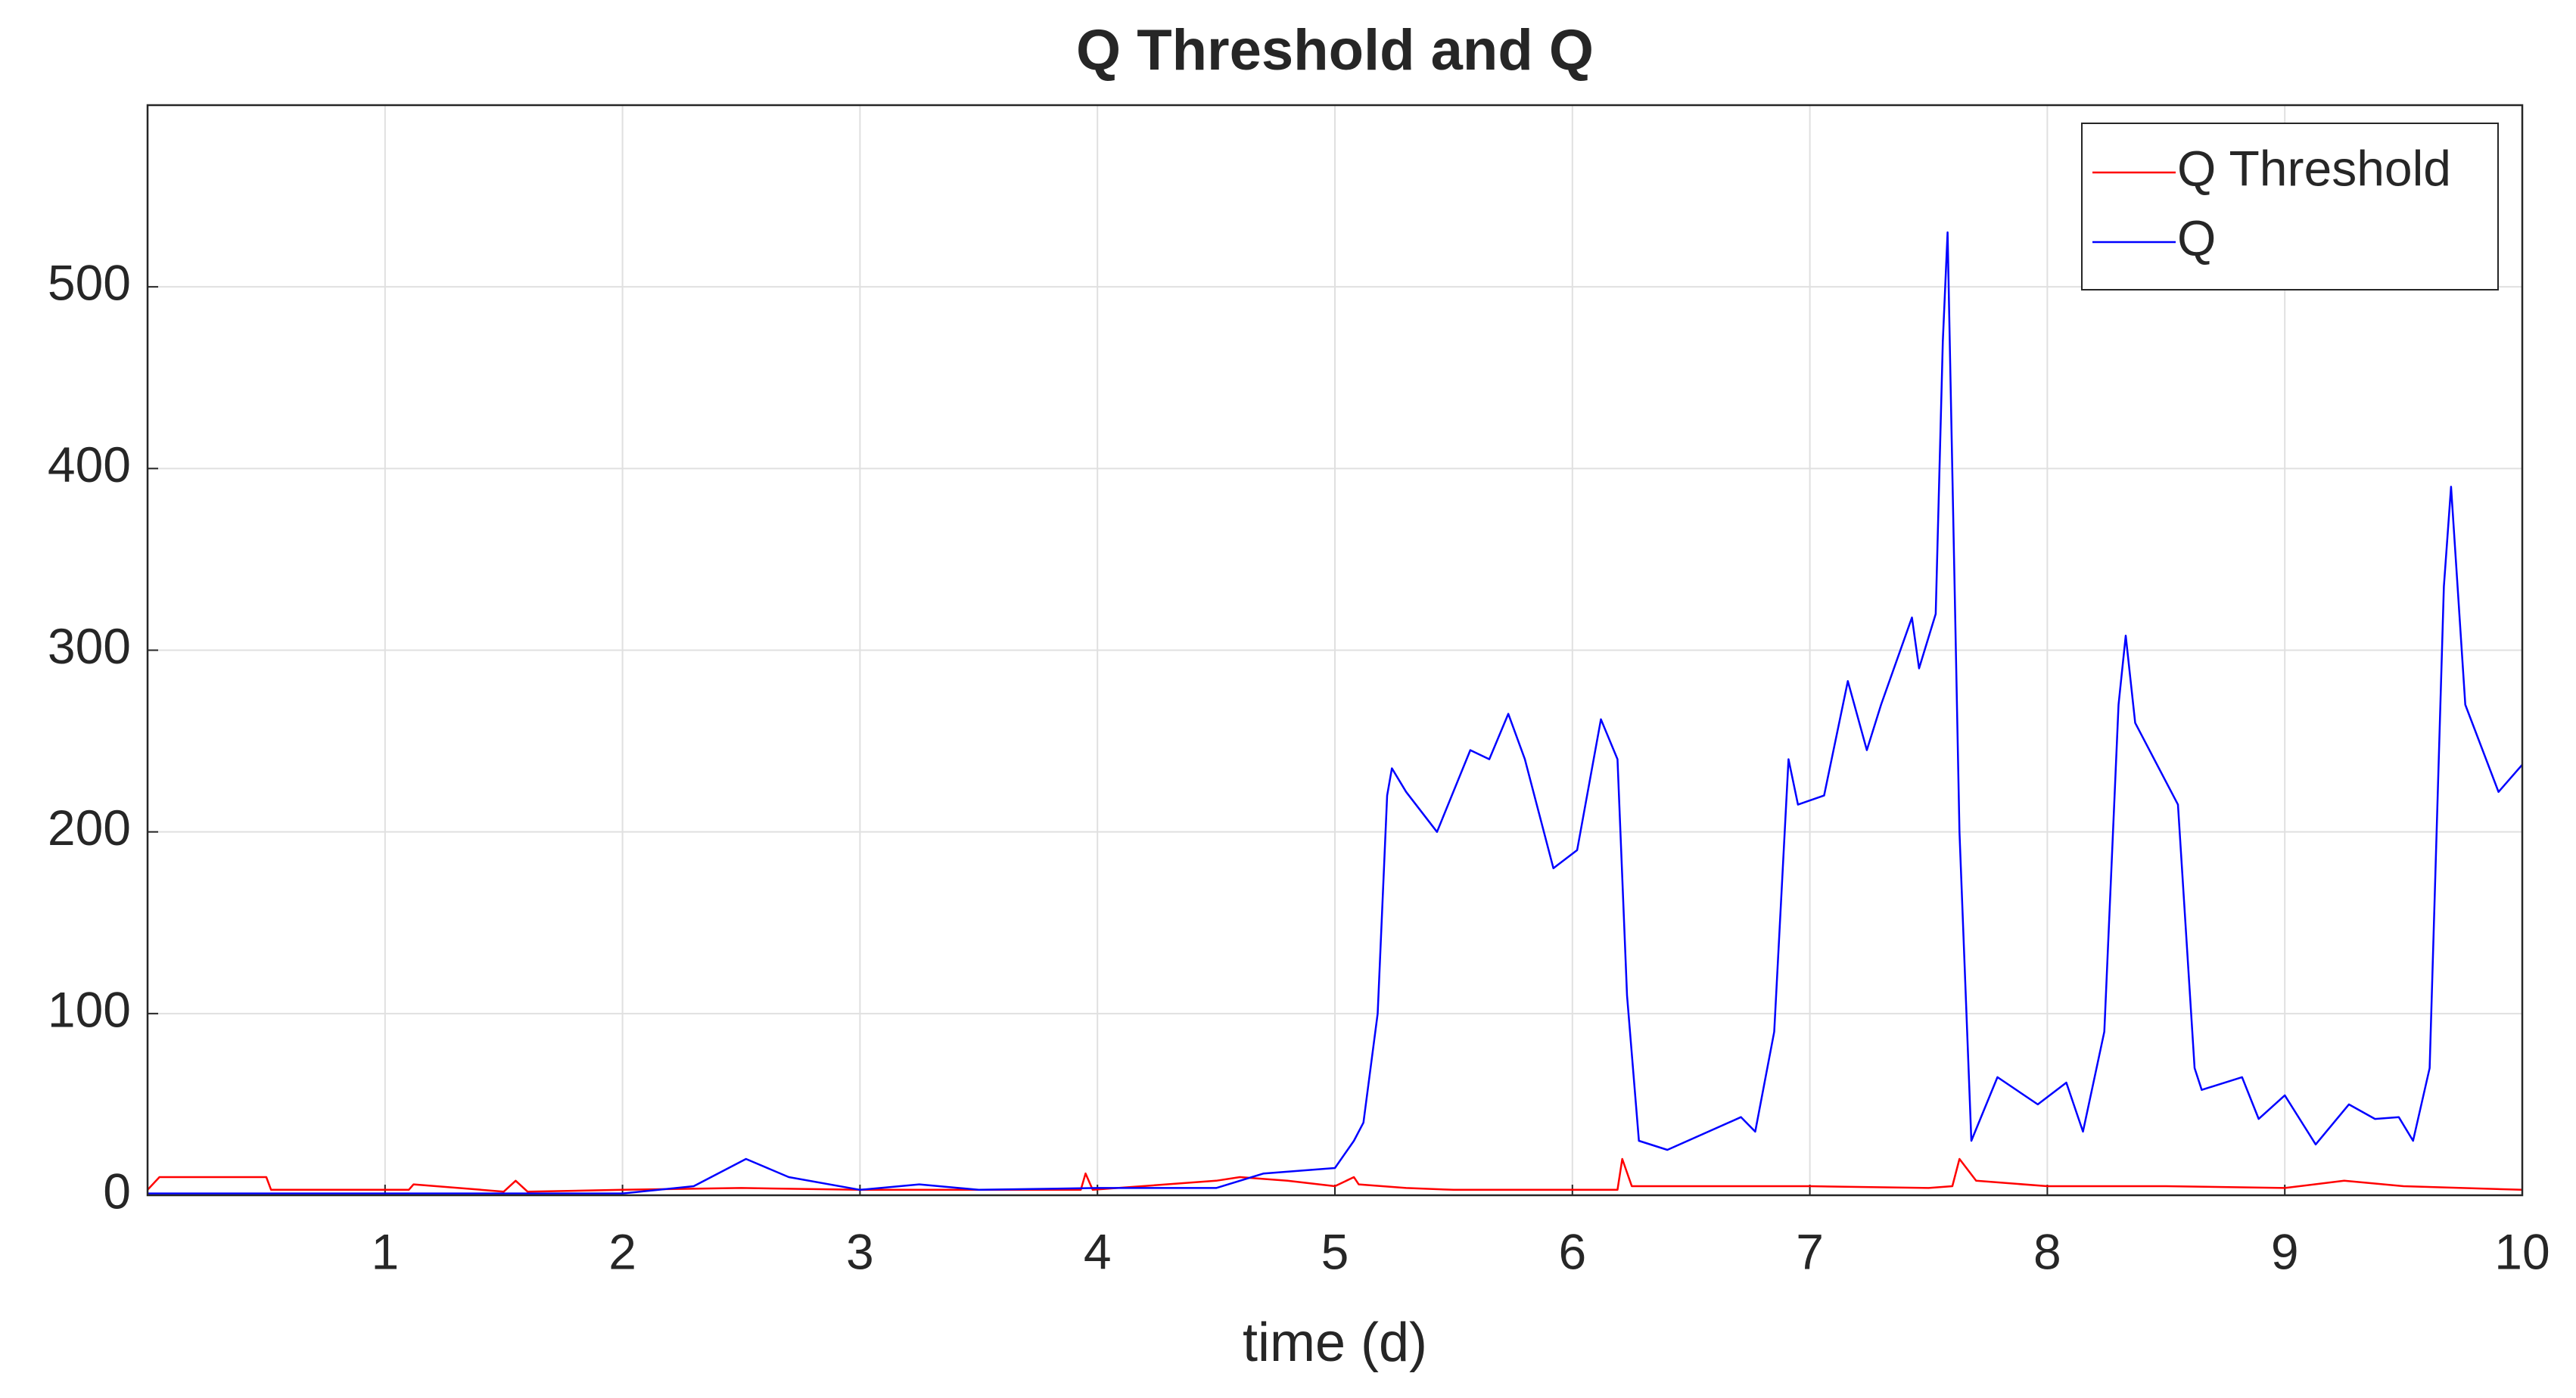  I want to click on x-tick-label: 3, so click(860, 1251).